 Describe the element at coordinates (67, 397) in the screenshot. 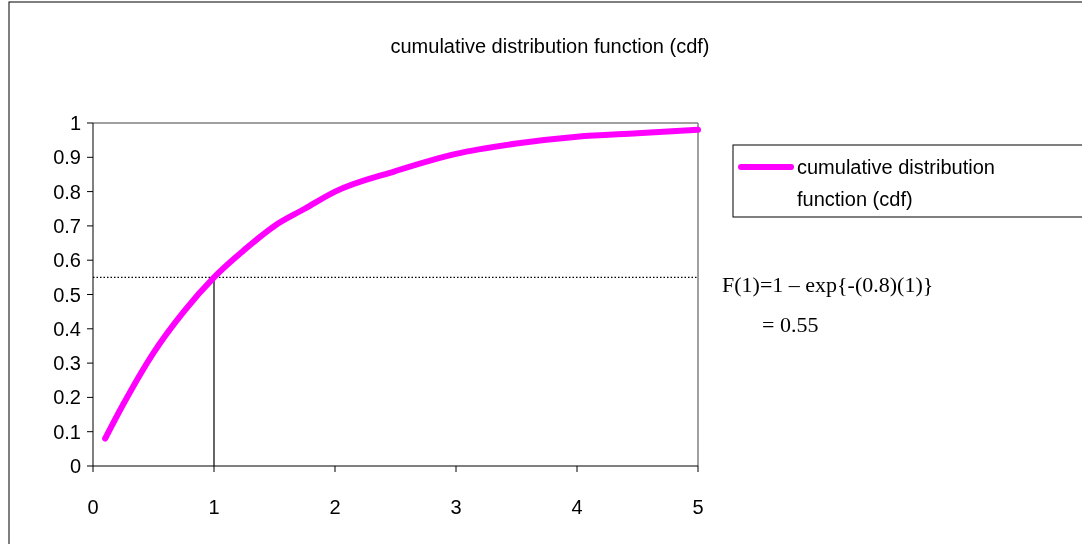

I see `y-tick-label: 0.2` at that location.